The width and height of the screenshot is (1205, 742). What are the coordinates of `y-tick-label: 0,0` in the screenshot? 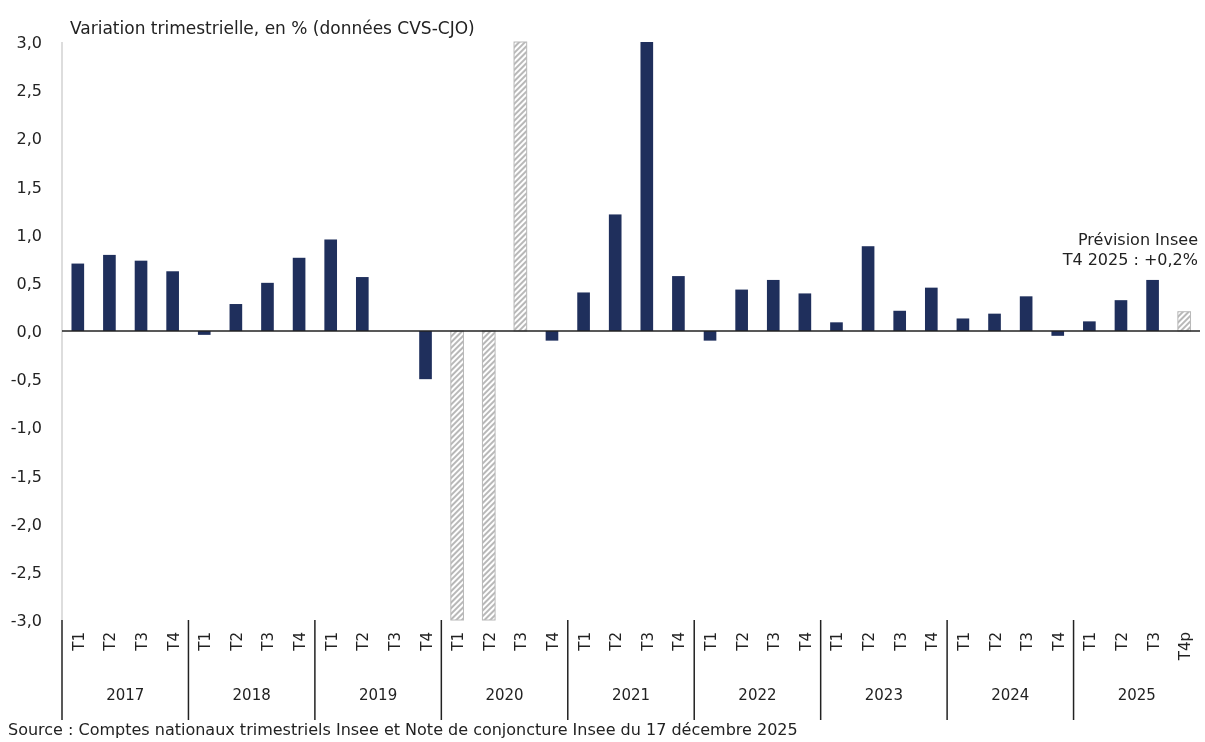 It's located at (29, 331).